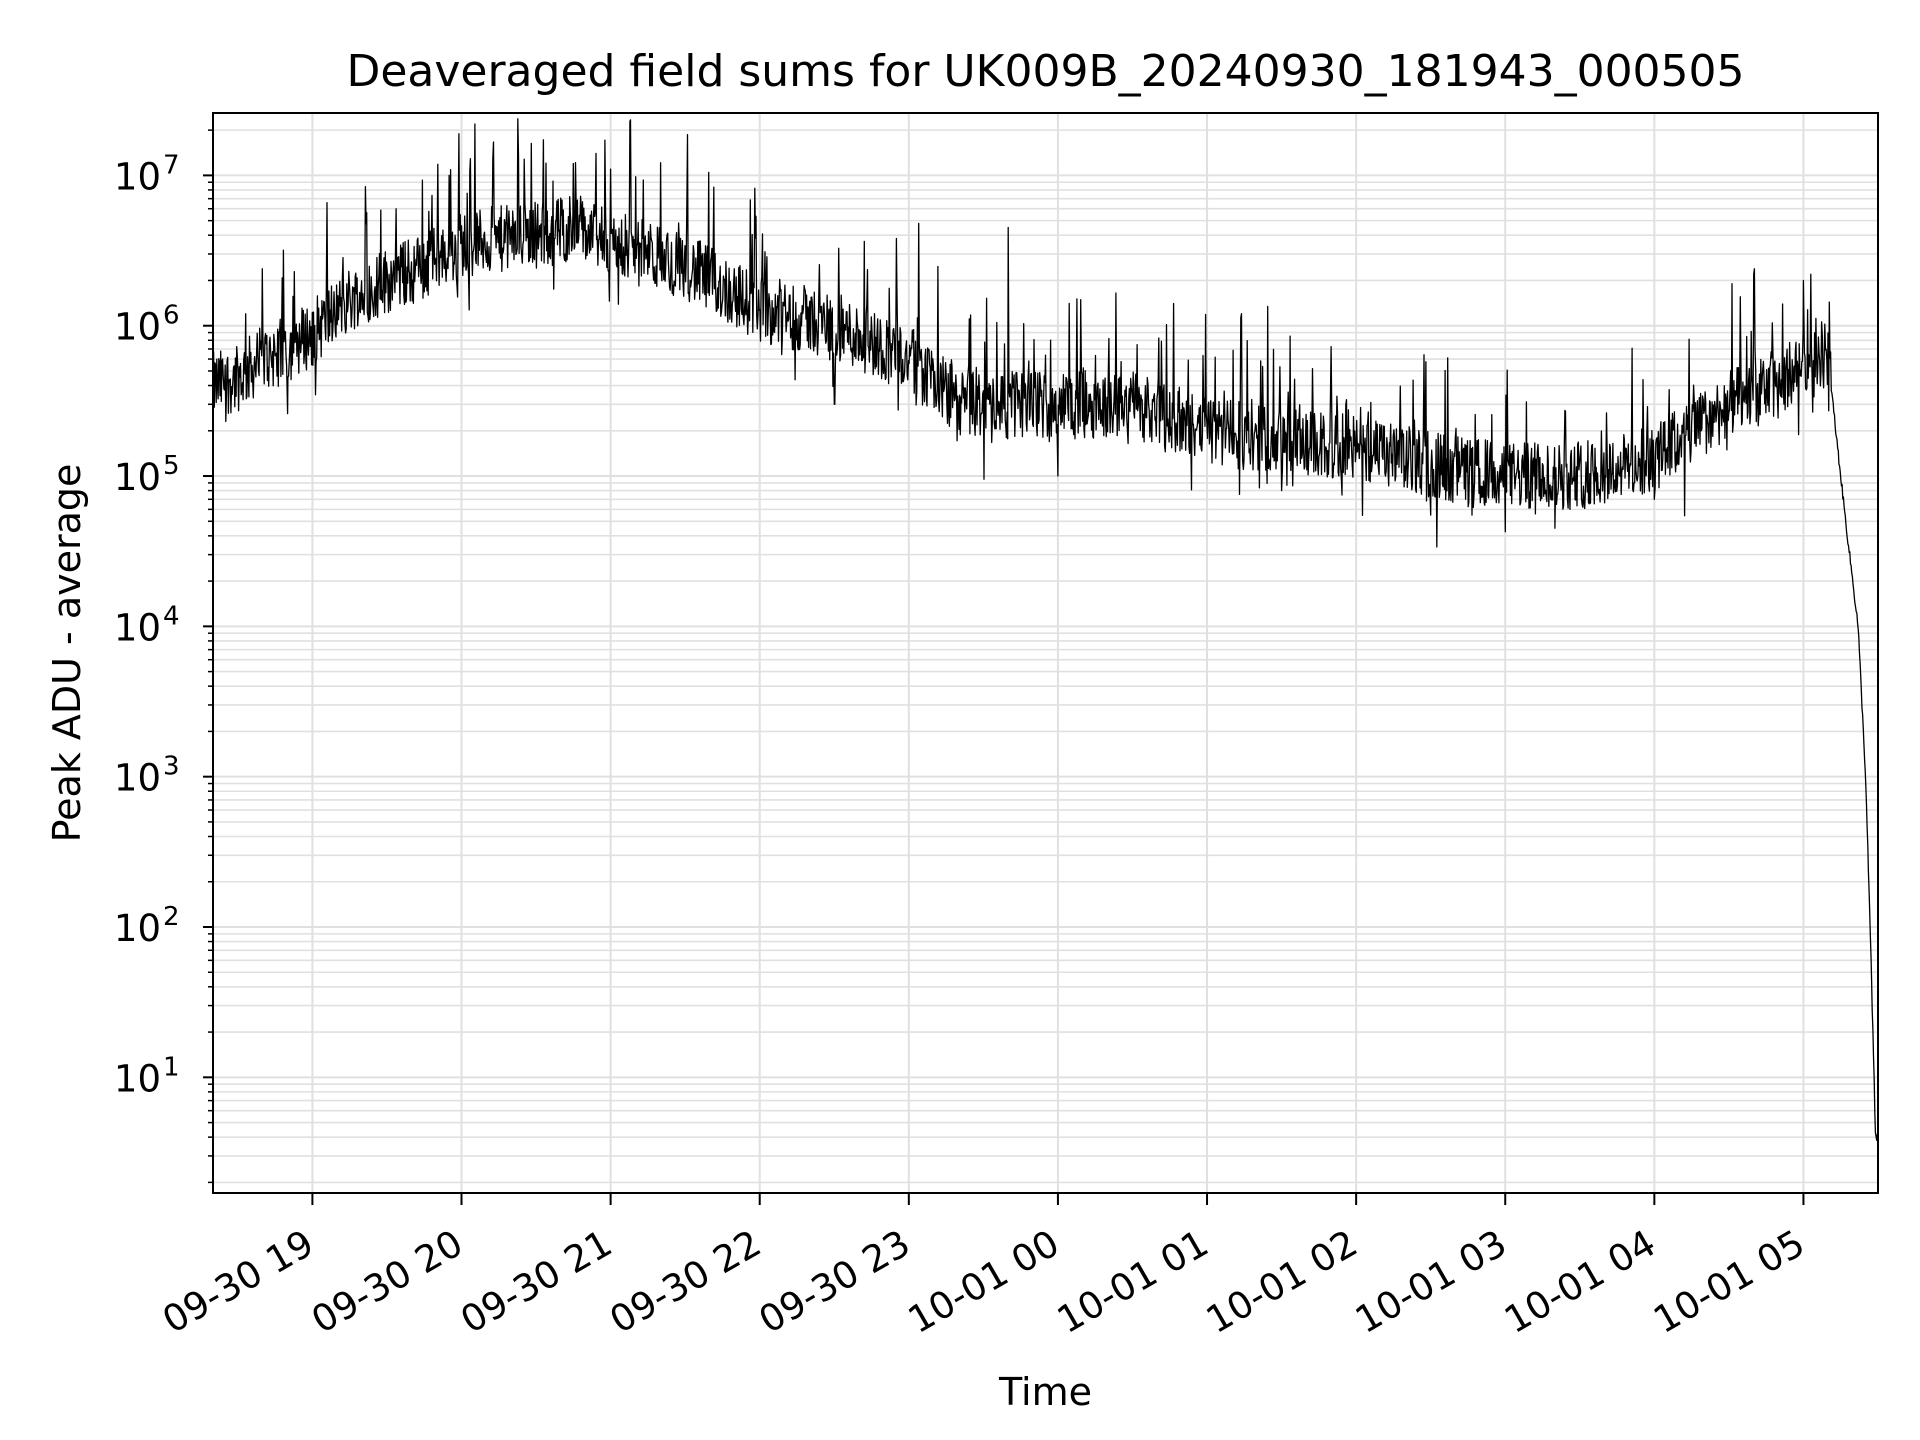  I want to click on x-tick-label: 09-30 23, so click(835, 1282).